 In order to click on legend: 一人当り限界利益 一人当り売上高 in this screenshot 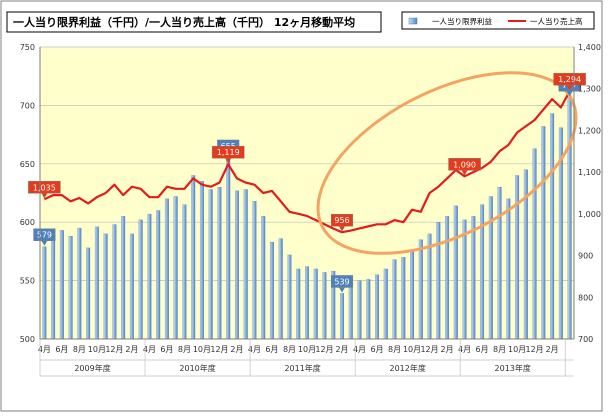, I will do `click(498, 20)`.